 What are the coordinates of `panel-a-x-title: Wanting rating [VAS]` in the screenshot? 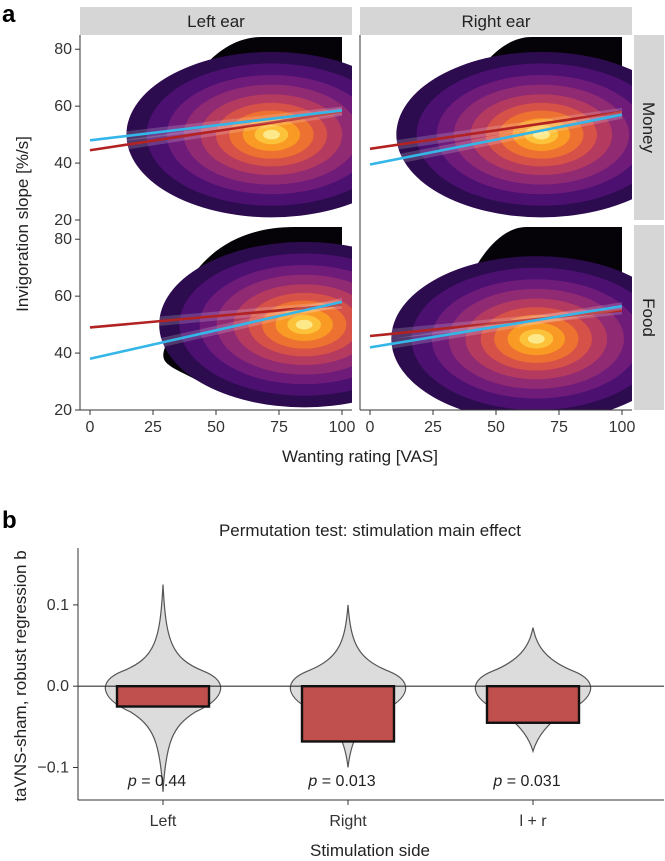 It's located at (360, 456).